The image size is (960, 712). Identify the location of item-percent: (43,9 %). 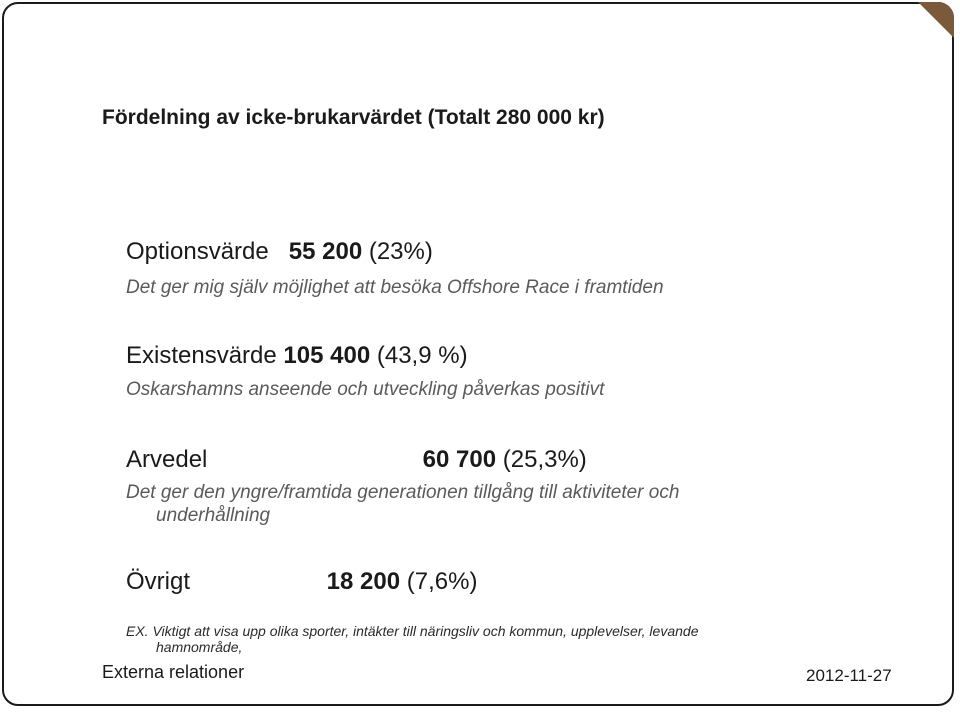
(422, 355).